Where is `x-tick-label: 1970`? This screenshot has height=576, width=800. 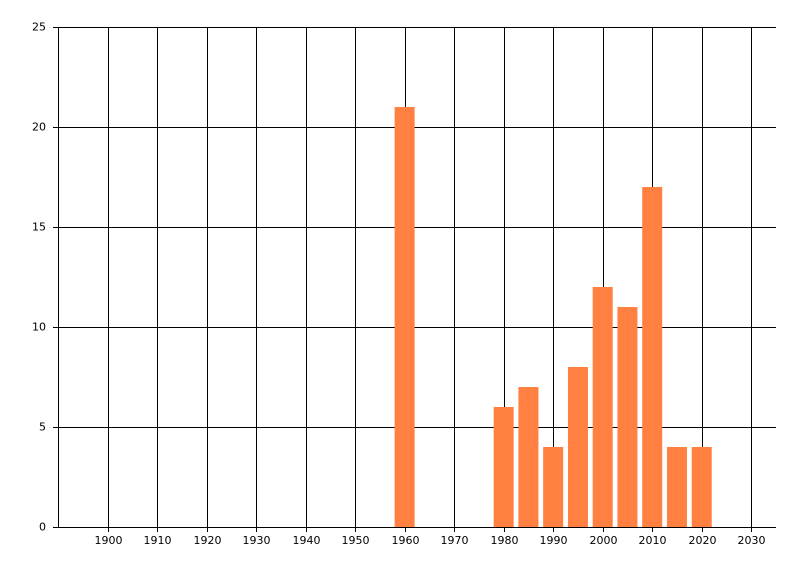 x-tick-label: 1970 is located at coordinates (455, 540).